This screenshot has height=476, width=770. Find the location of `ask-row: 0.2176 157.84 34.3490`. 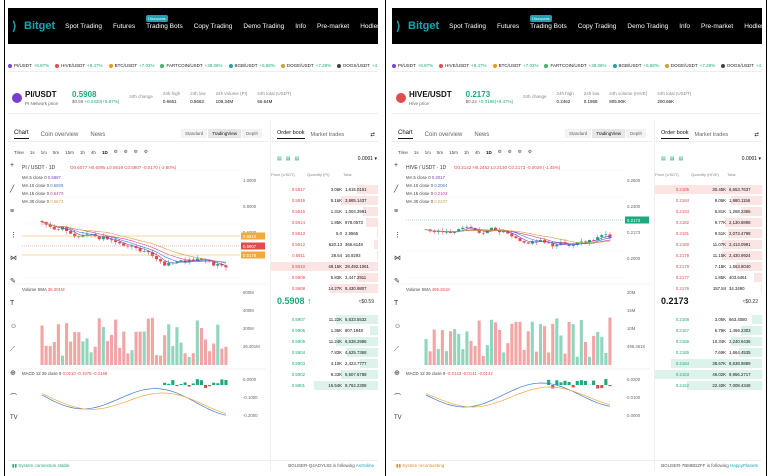

ask-row: 0.2176 157.84 34.3490 is located at coordinates (708, 288).